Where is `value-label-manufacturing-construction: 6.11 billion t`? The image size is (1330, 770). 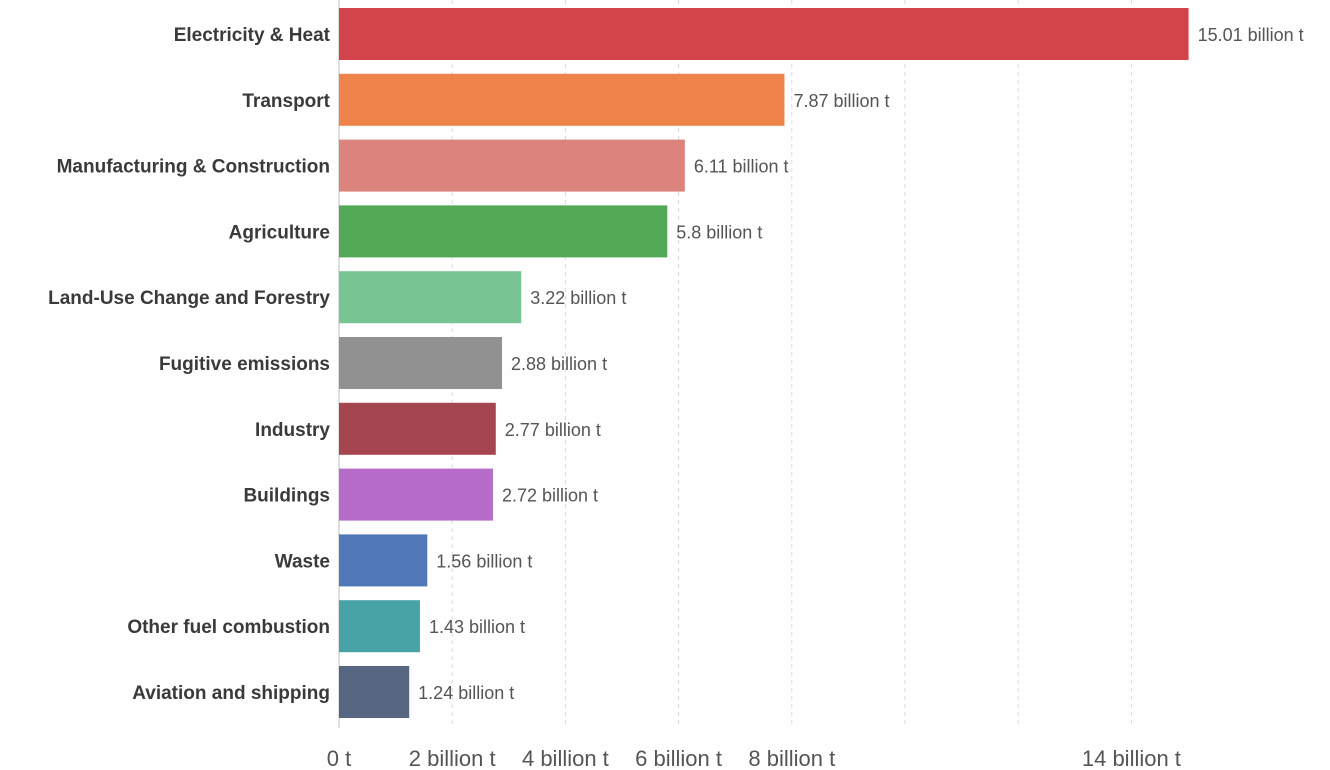
value-label-manufacturing-construction: 6.11 billion t is located at coordinates (741, 167).